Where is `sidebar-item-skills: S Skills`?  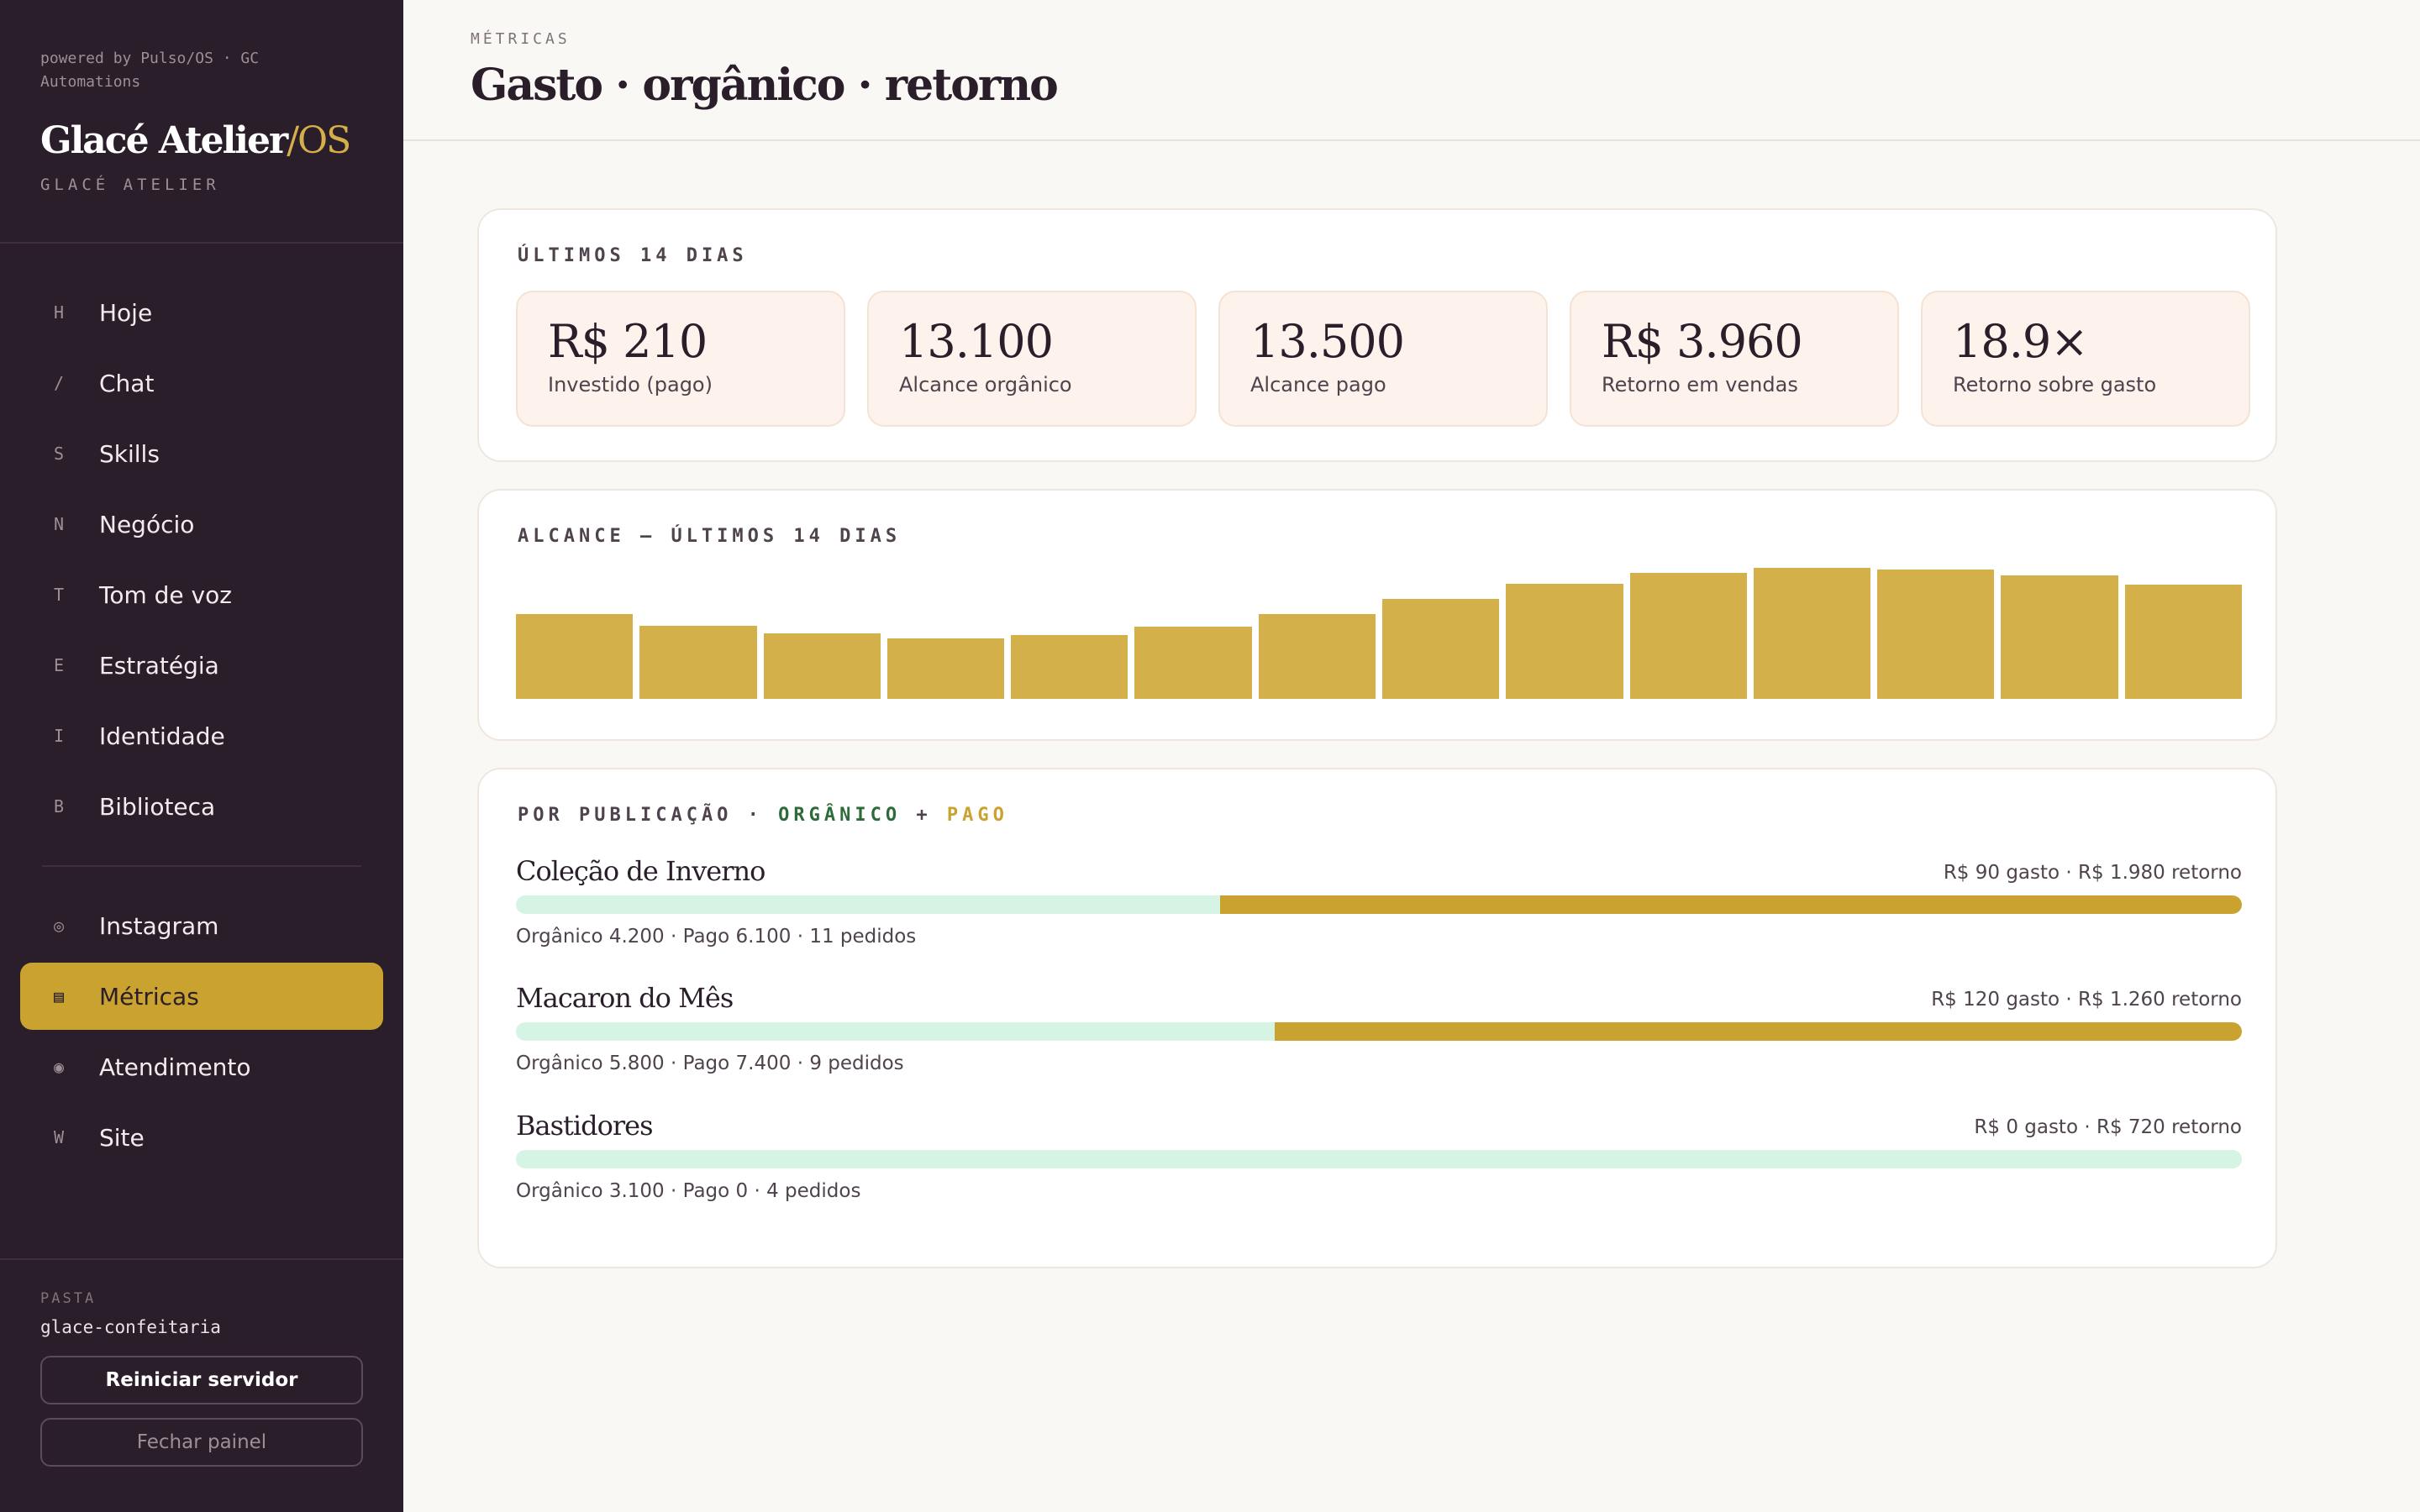 sidebar-item-skills: S Skills is located at coordinates (202, 453).